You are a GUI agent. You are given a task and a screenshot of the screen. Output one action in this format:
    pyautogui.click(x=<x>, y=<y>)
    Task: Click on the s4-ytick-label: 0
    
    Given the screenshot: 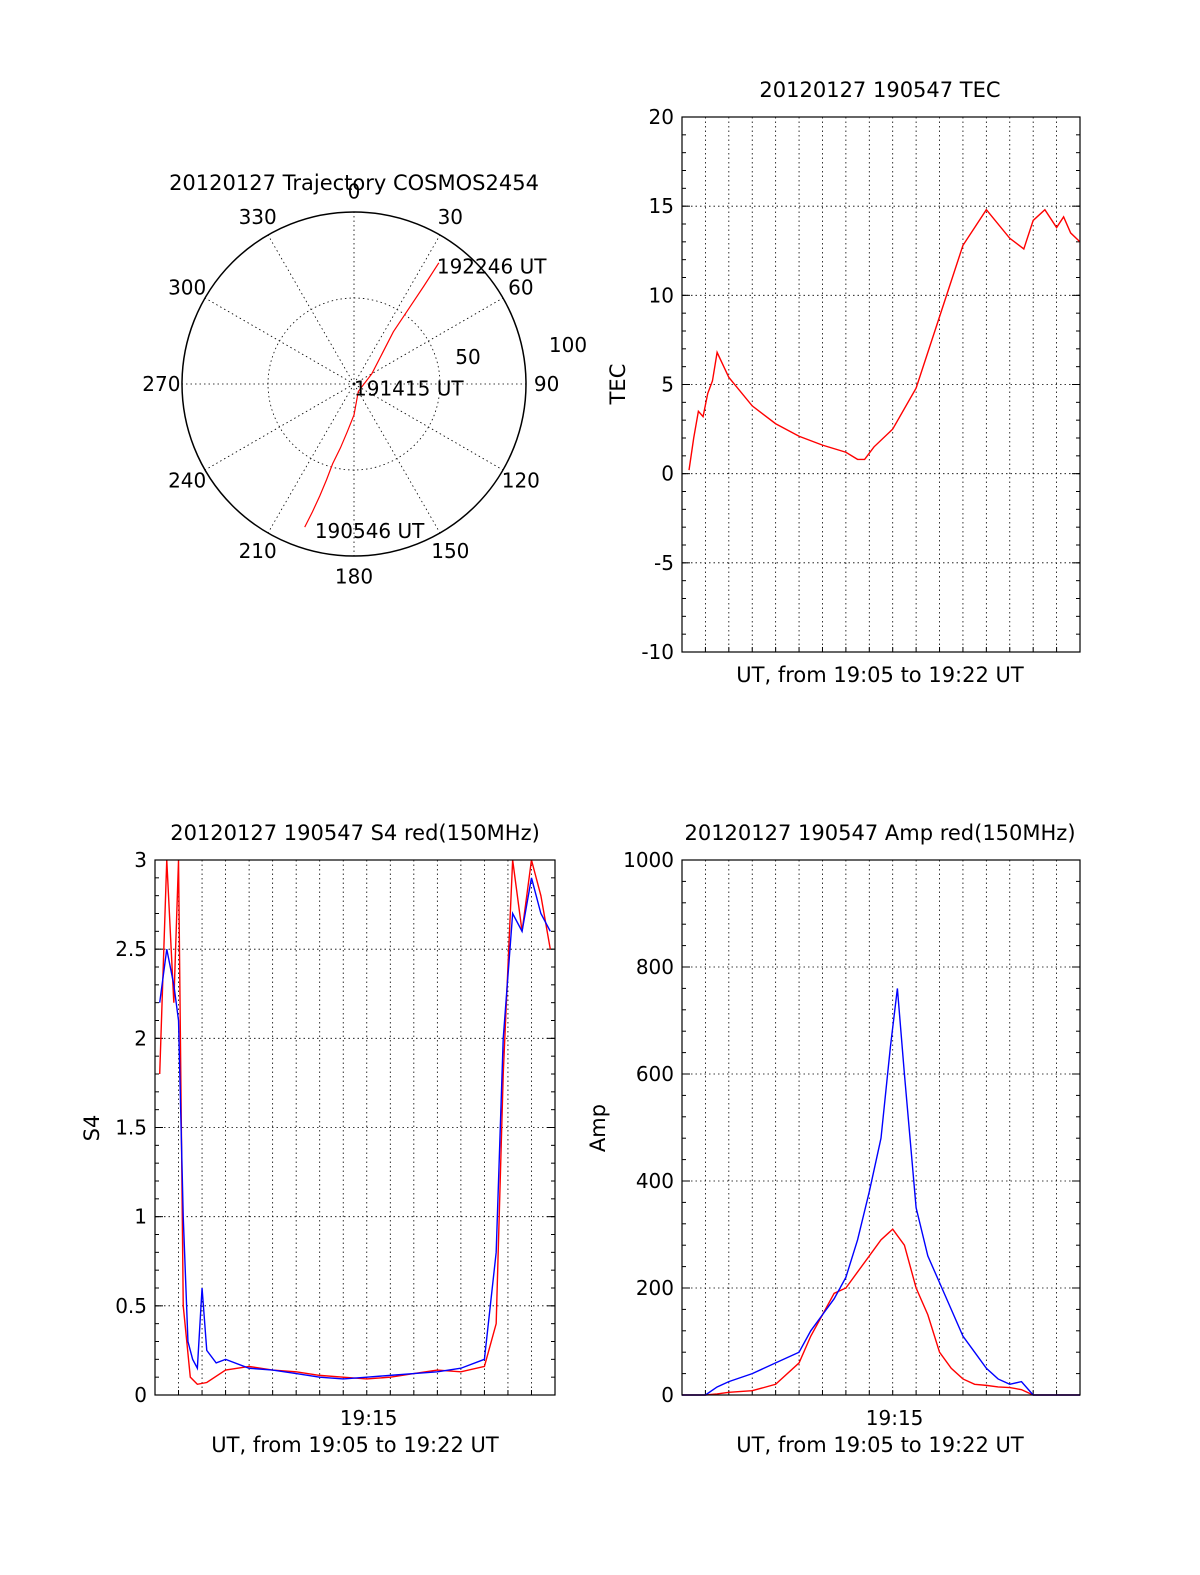 What is the action you would take?
    pyautogui.click(x=140, y=1395)
    